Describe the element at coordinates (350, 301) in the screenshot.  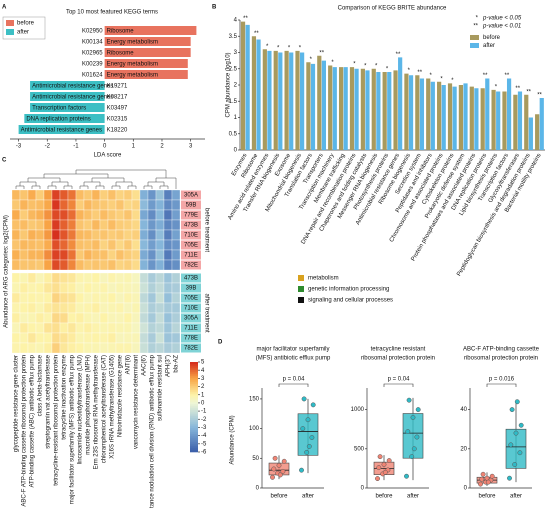
I see `group-label: signaling and cellular processes` at that location.